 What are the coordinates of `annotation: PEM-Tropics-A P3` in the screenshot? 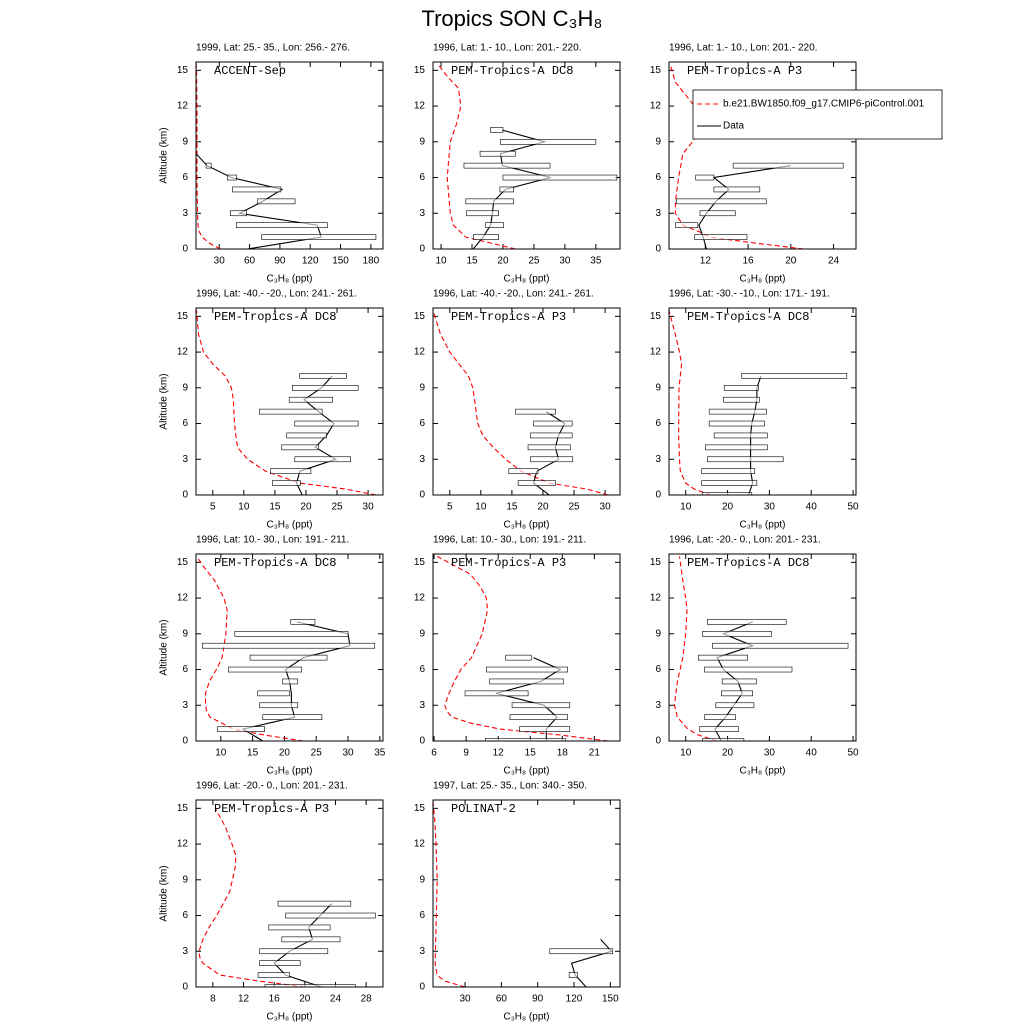 It's located at (271, 809).